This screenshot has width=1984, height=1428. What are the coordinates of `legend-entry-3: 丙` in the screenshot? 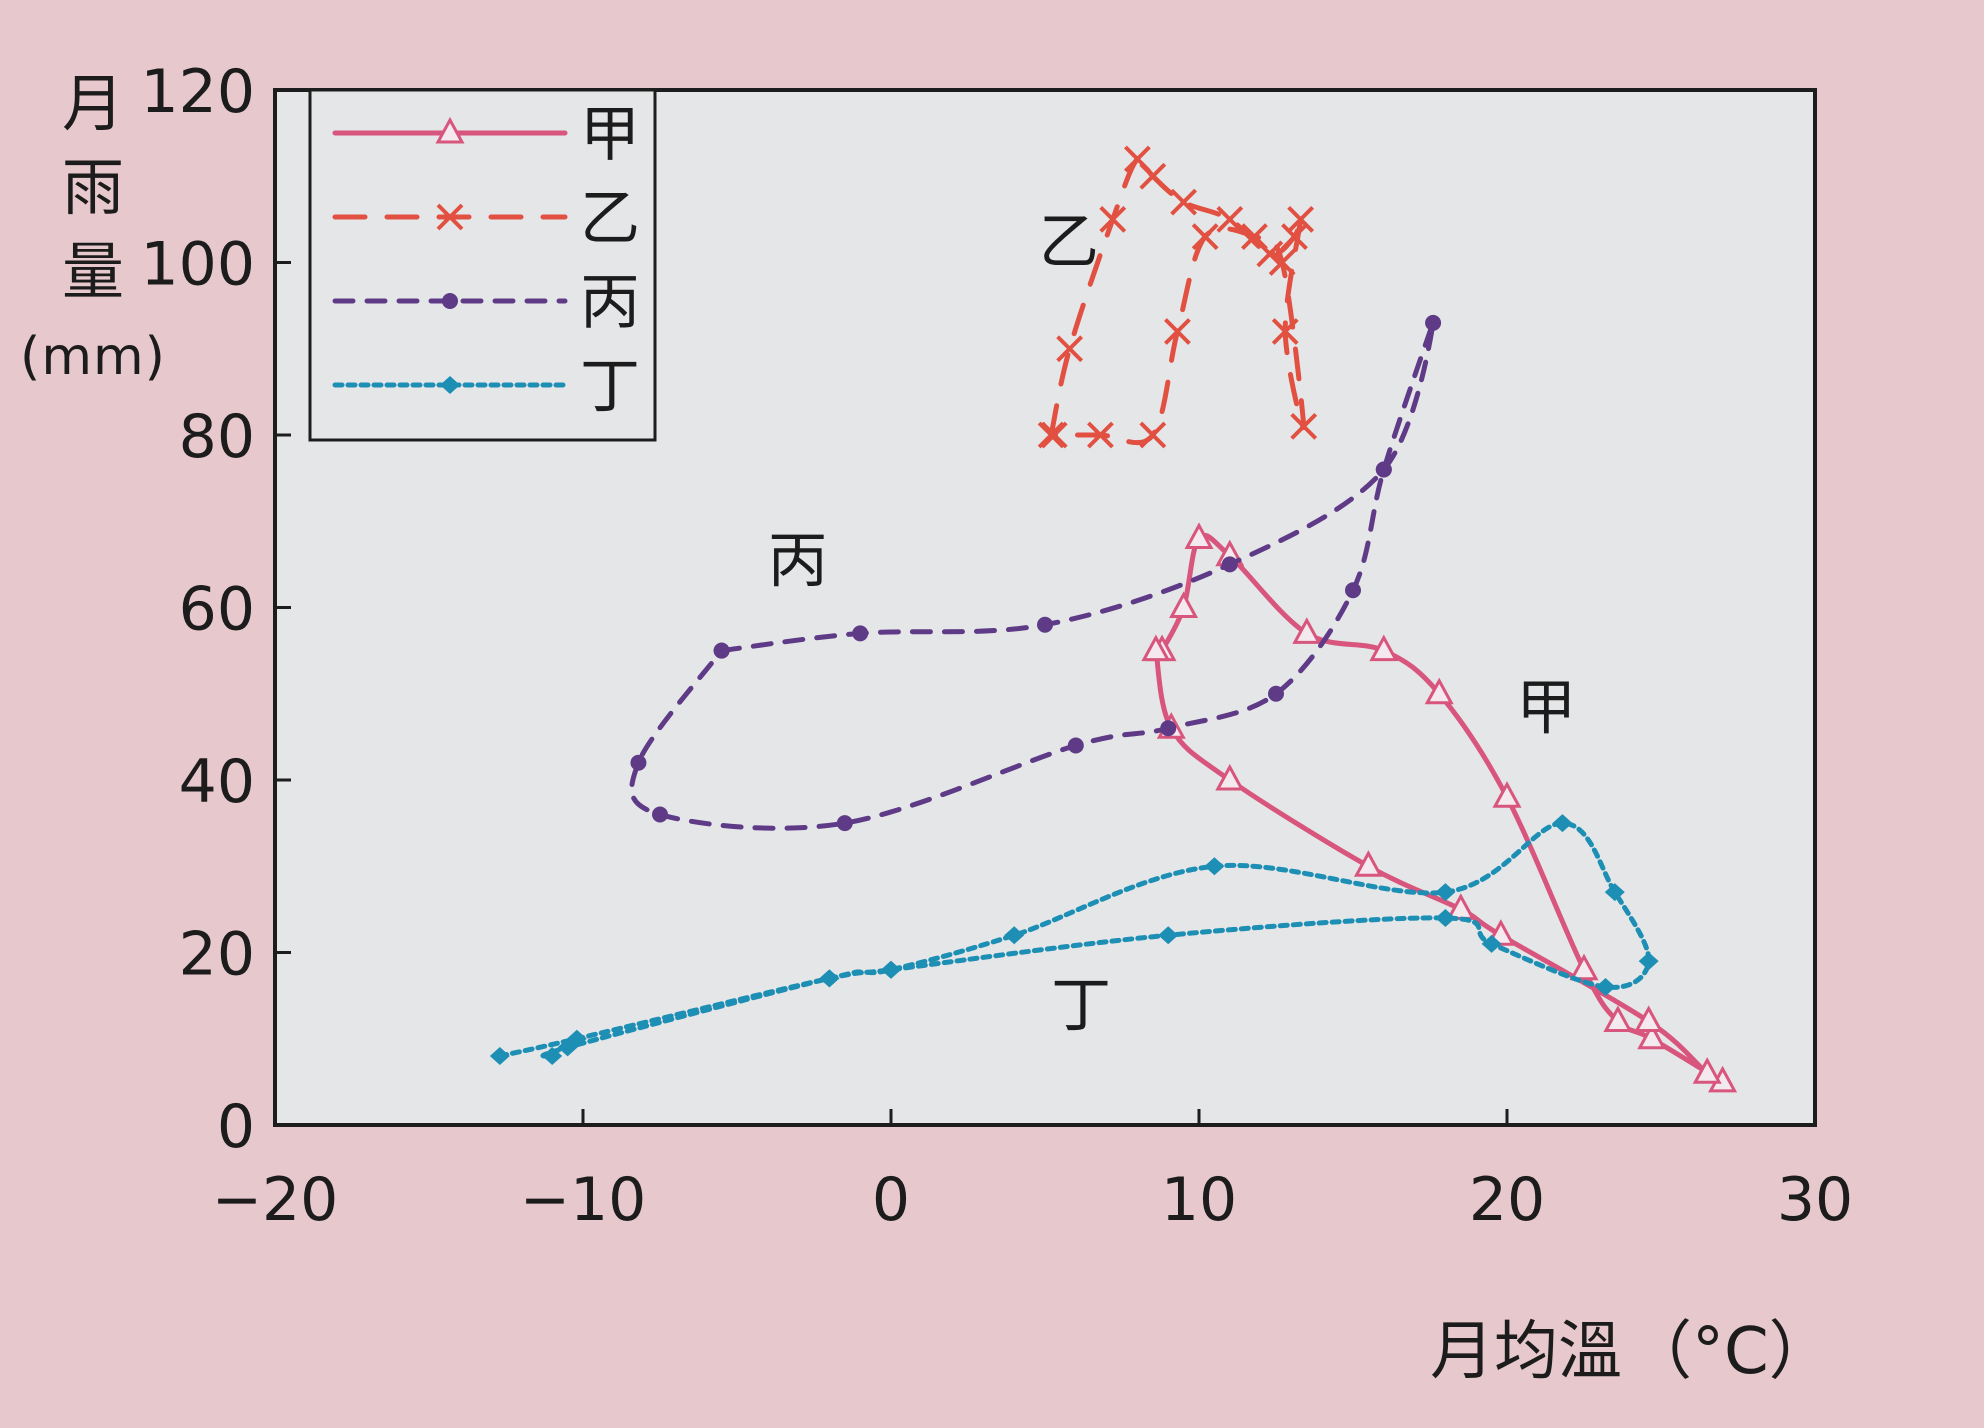 It's located at (486, 303).